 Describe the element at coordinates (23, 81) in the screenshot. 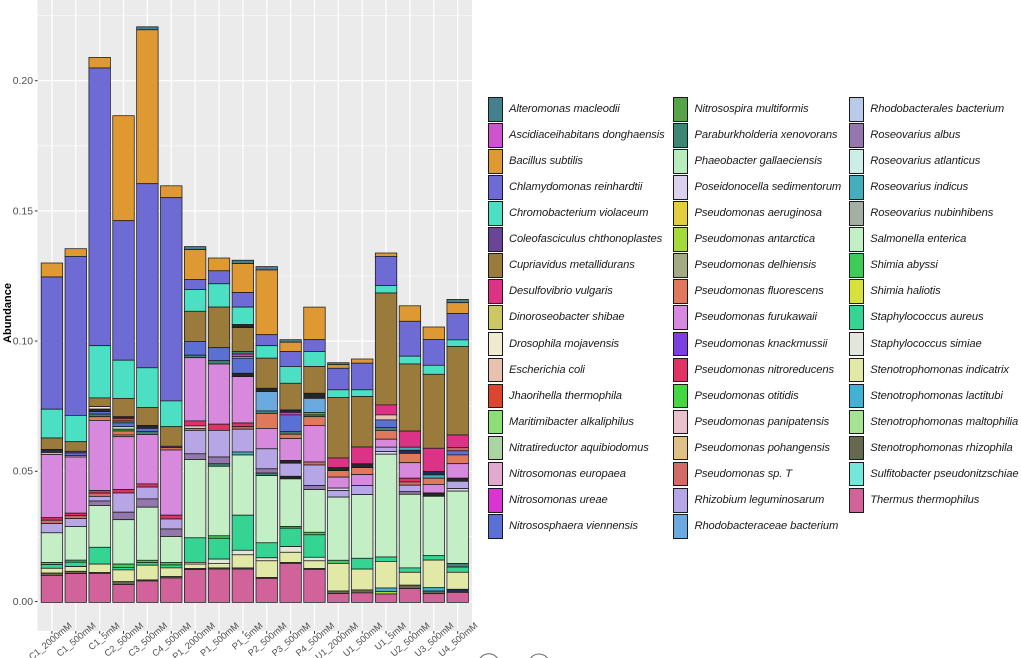

I see `svg-text: 0.20` at that location.